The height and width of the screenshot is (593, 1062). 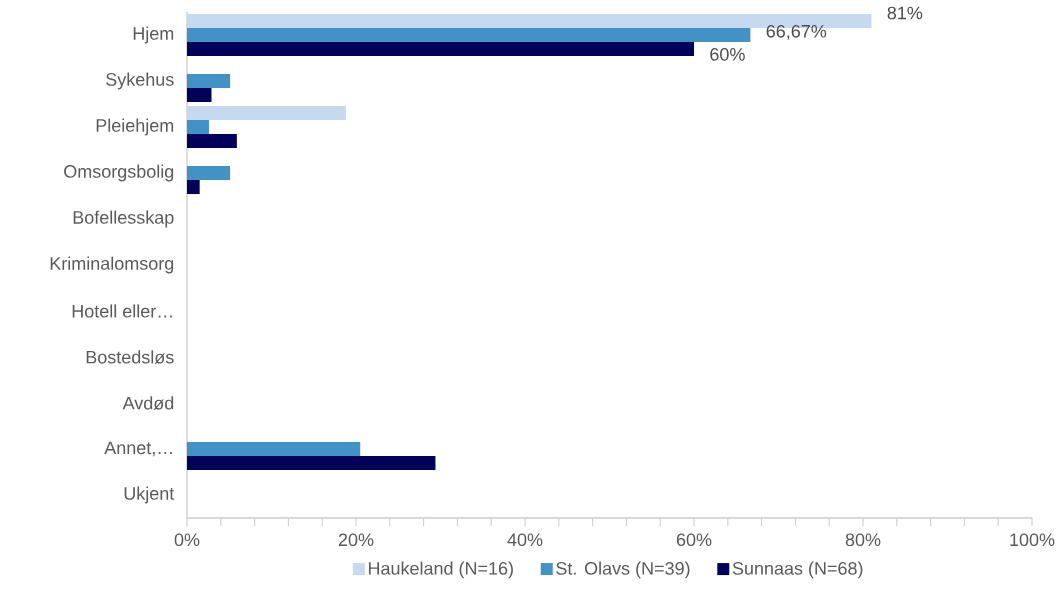 What do you see at coordinates (905, 13) in the screenshot?
I see `data-label: 81%` at bounding box center [905, 13].